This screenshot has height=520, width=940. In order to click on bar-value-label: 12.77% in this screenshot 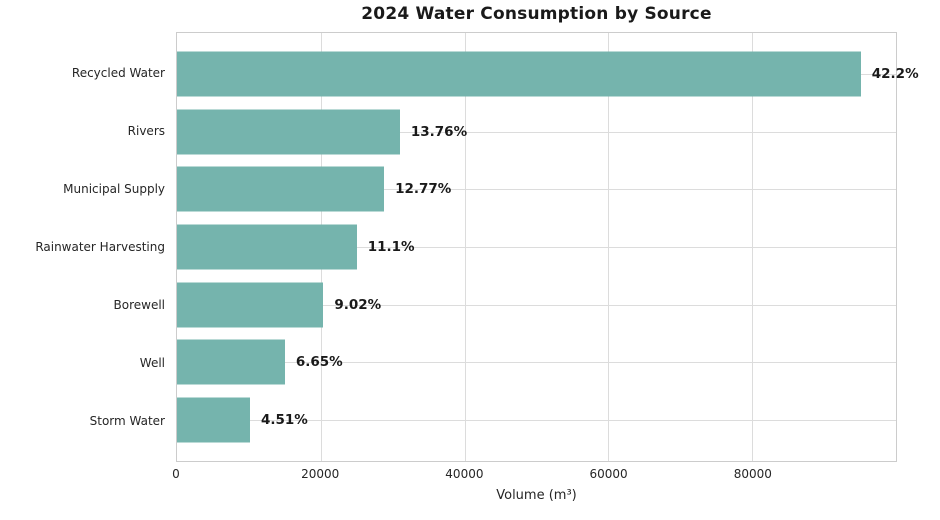, I will do `click(423, 189)`.